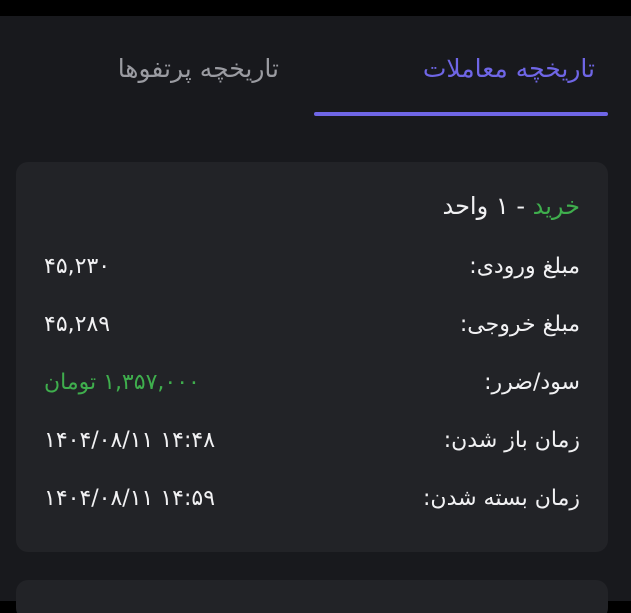 Image resolution: width=631 pixels, height=613 pixels. I want to click on open-time-label: زمان باز شدن:, so click(511, 440).